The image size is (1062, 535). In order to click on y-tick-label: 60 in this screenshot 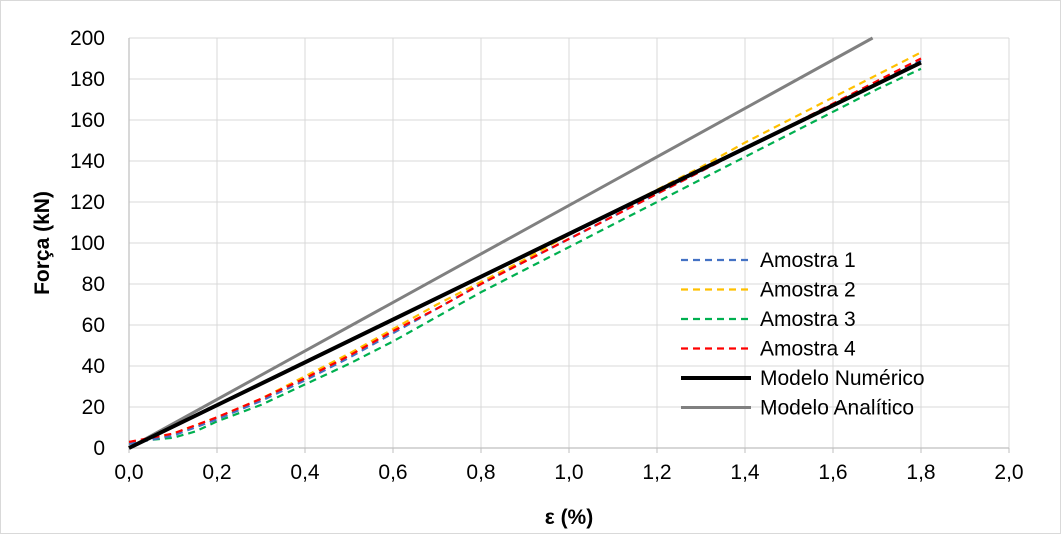, I will do `click(93, 325)`.